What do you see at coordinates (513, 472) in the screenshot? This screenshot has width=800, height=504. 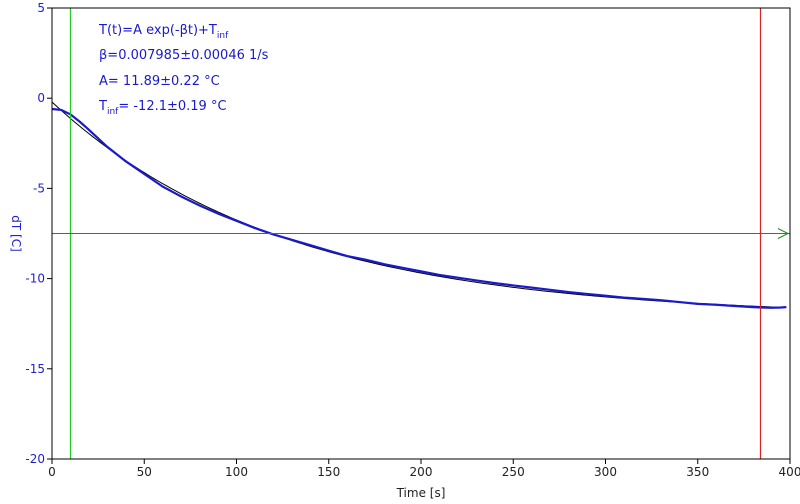 I see `x-tick-label: 250` at bounding box center [513, 472].